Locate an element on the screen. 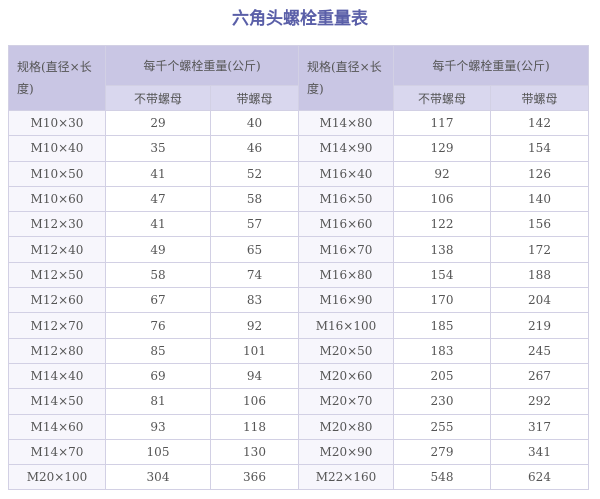 Image resolution: width=600 pixels, height=499 pixels. weight-cell: 47 is located at coordinates (158, 199).